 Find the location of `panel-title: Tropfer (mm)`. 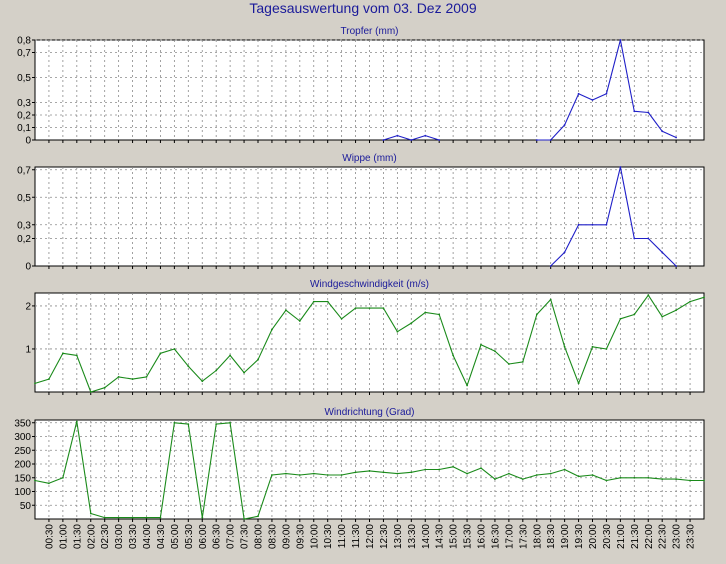

panel-title: Tropfer (mm) is located at coordinates (370, 31).